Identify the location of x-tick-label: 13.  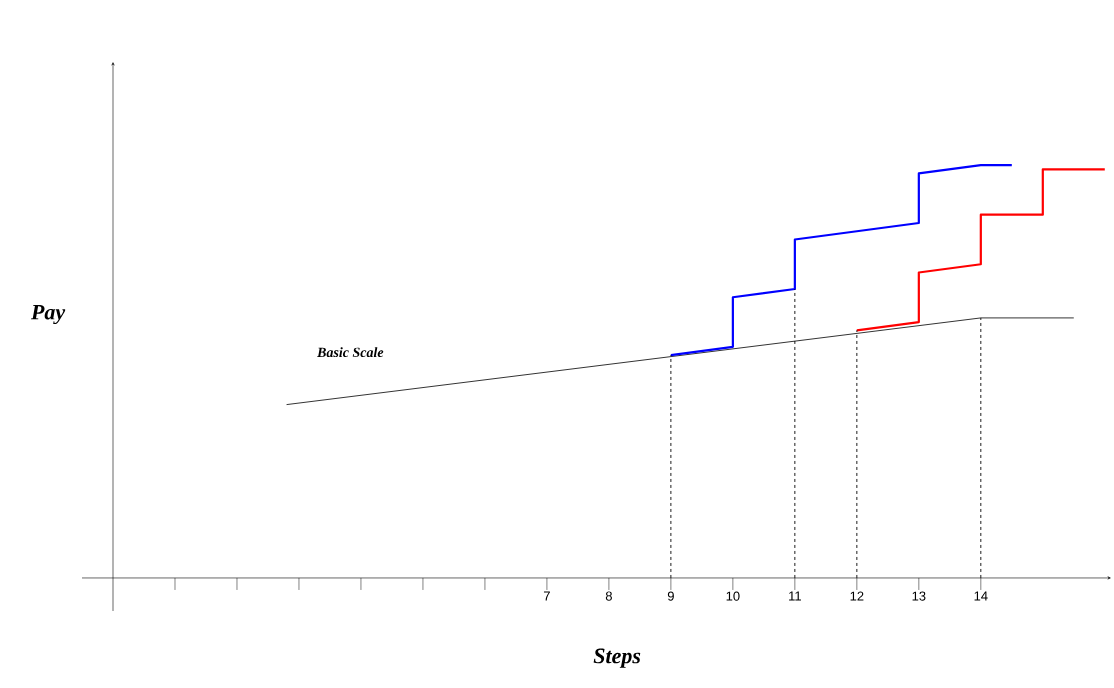
(919, 596).